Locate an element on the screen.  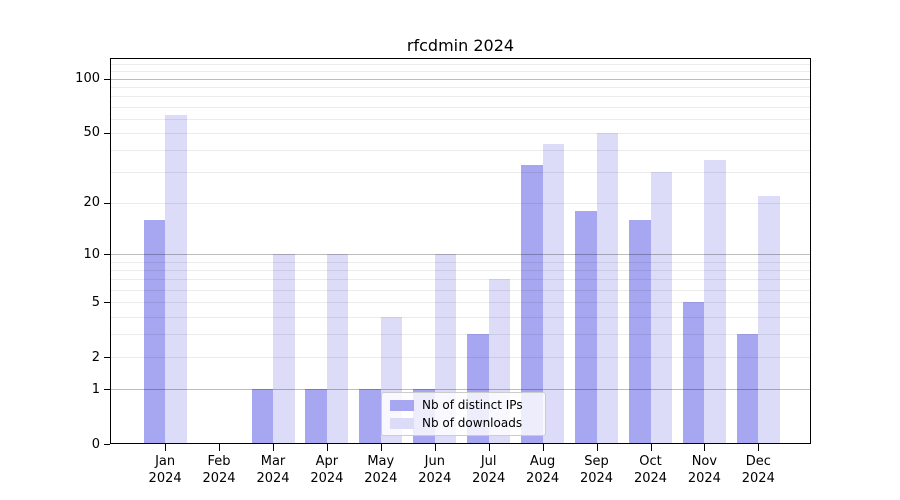
legend: Nb of distinct IPs Nb of downloads is located at coordinates (463, 414).